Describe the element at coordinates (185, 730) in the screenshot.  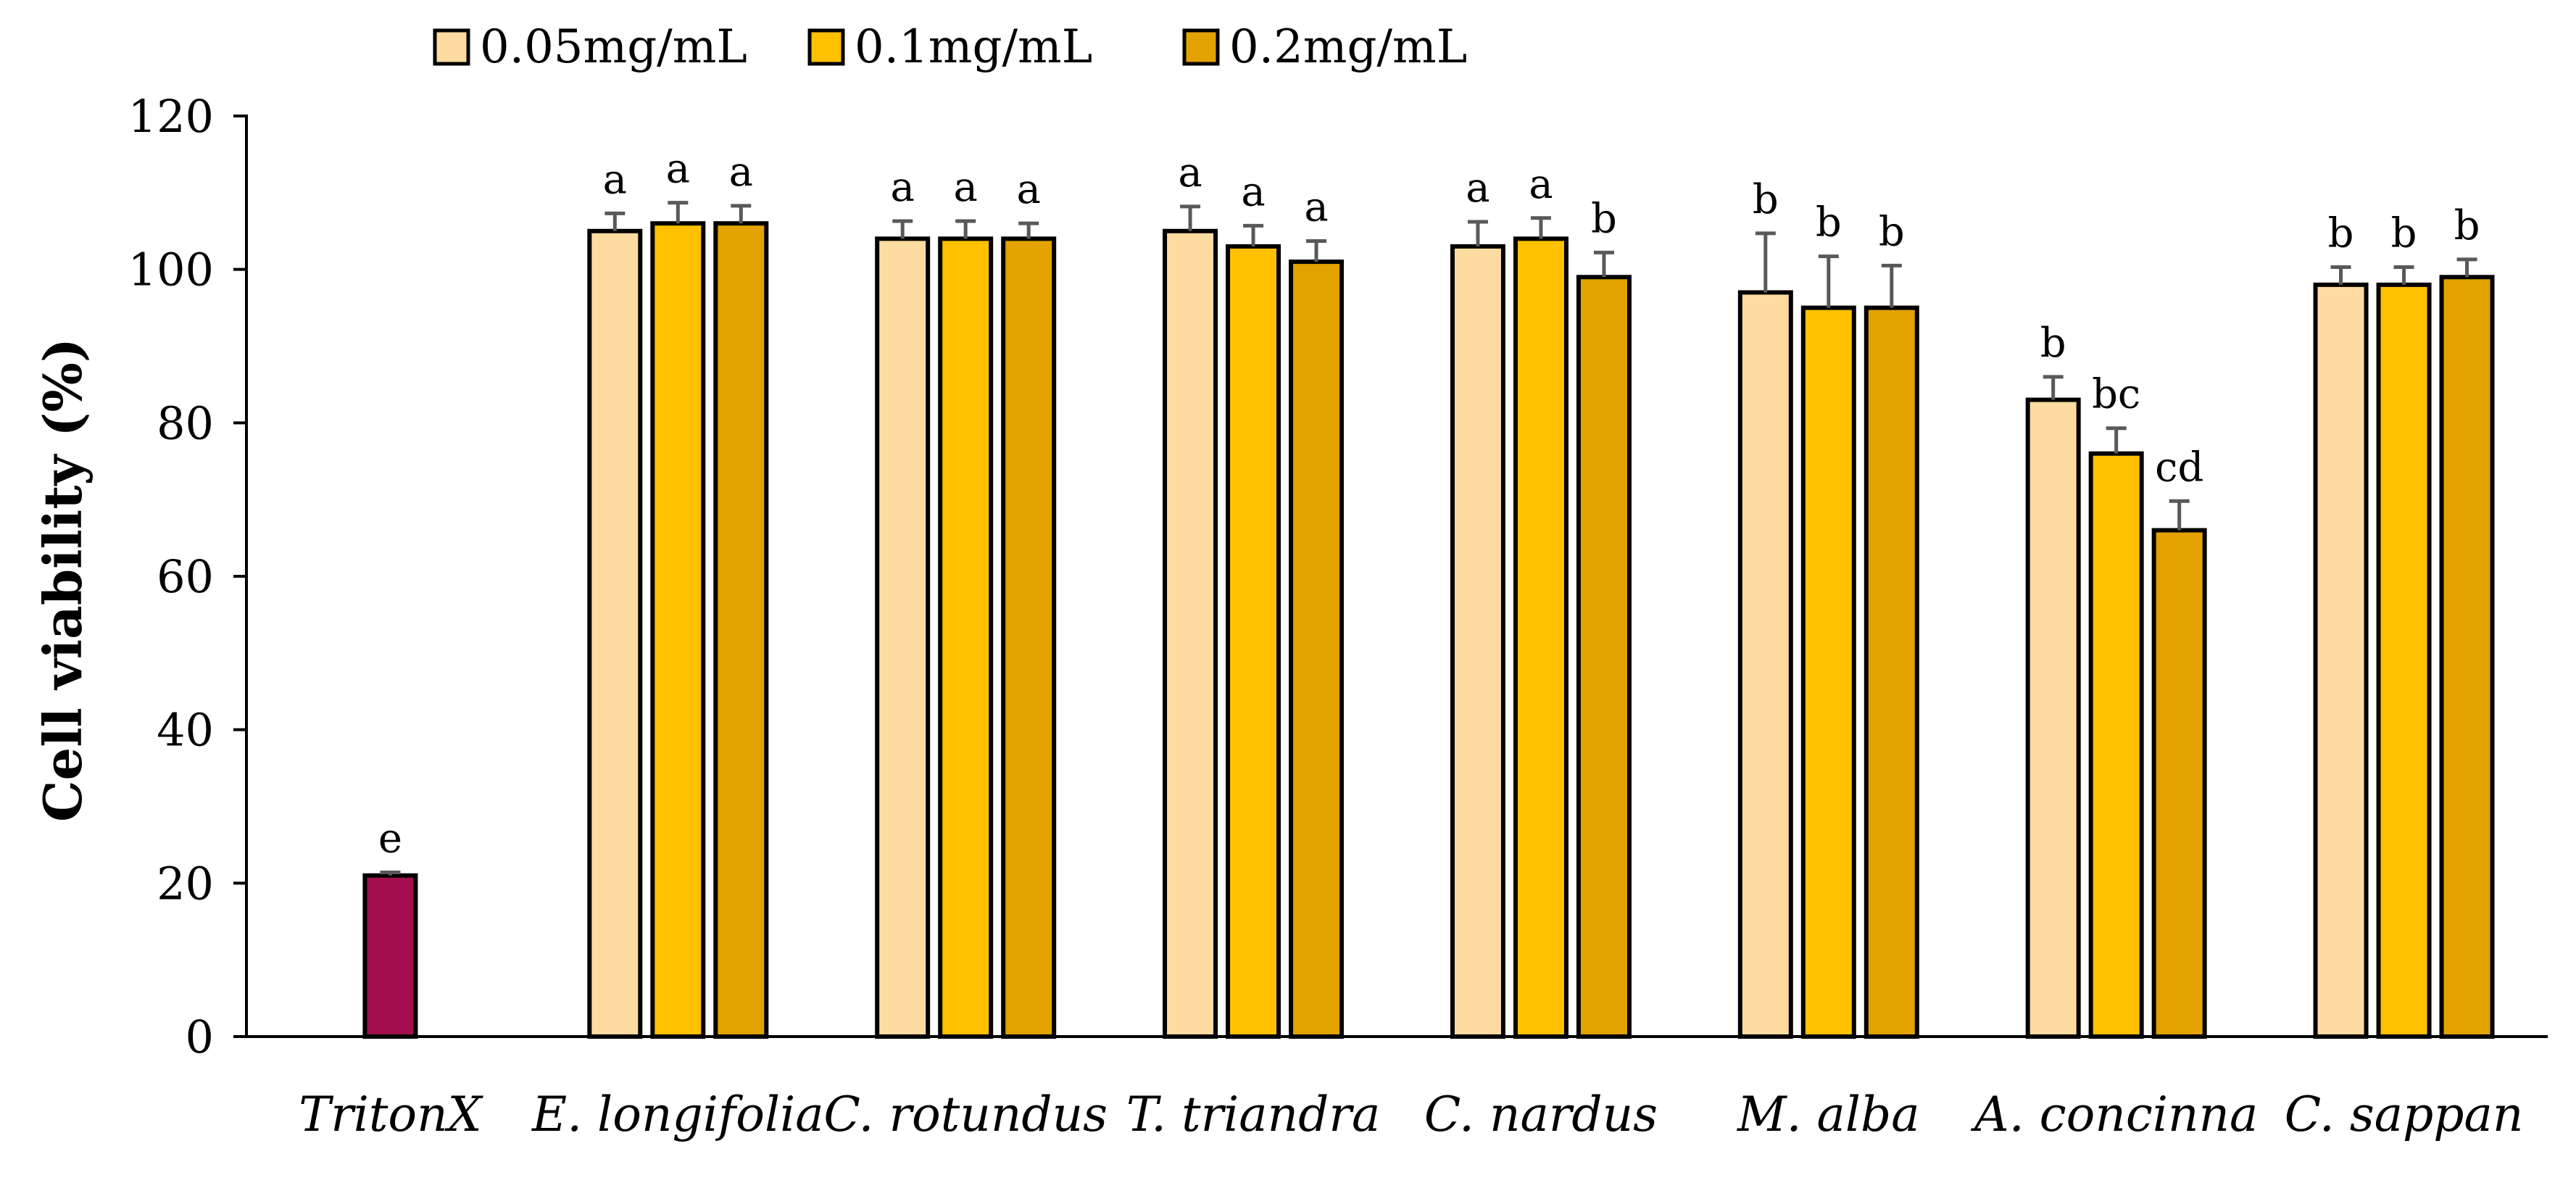
I see `y-tick-label: 40` at that location.